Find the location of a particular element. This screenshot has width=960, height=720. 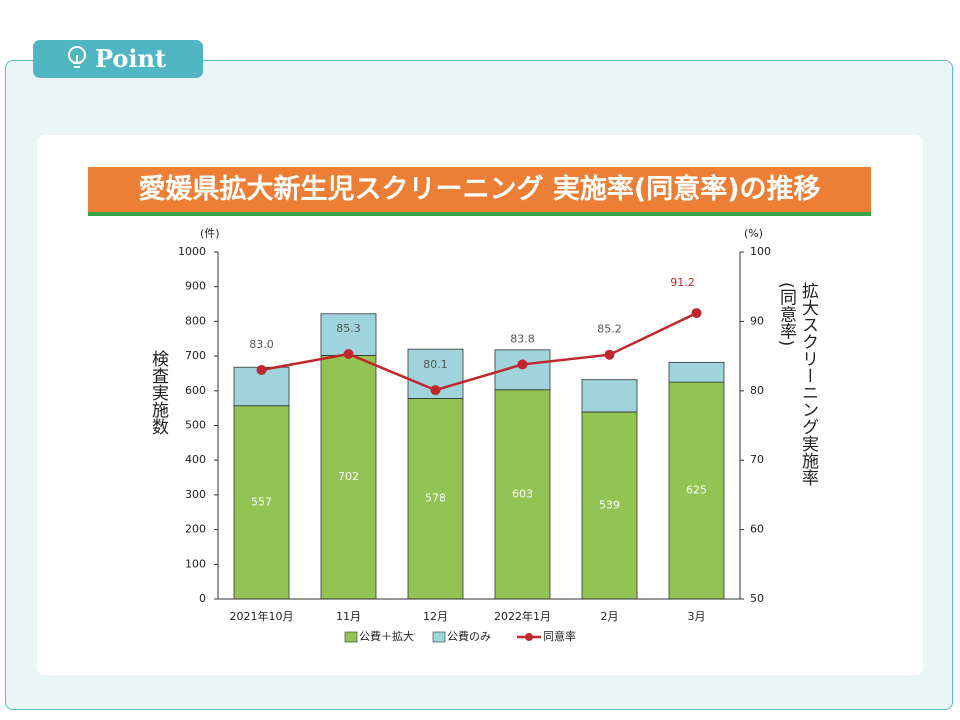

bar-label: 625 is located at coordinates (696, 490).